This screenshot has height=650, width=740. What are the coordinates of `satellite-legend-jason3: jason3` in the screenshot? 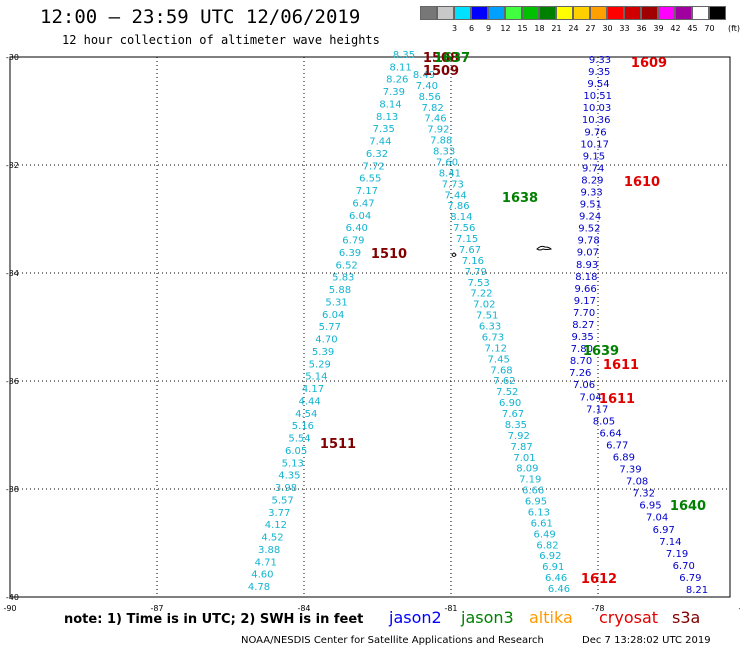 It's located at (487, 617).